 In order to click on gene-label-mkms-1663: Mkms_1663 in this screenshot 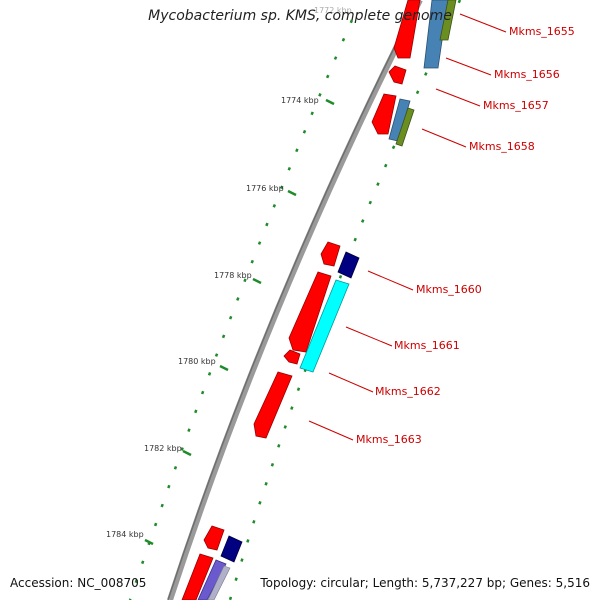, I will do `click(389, 439)`.